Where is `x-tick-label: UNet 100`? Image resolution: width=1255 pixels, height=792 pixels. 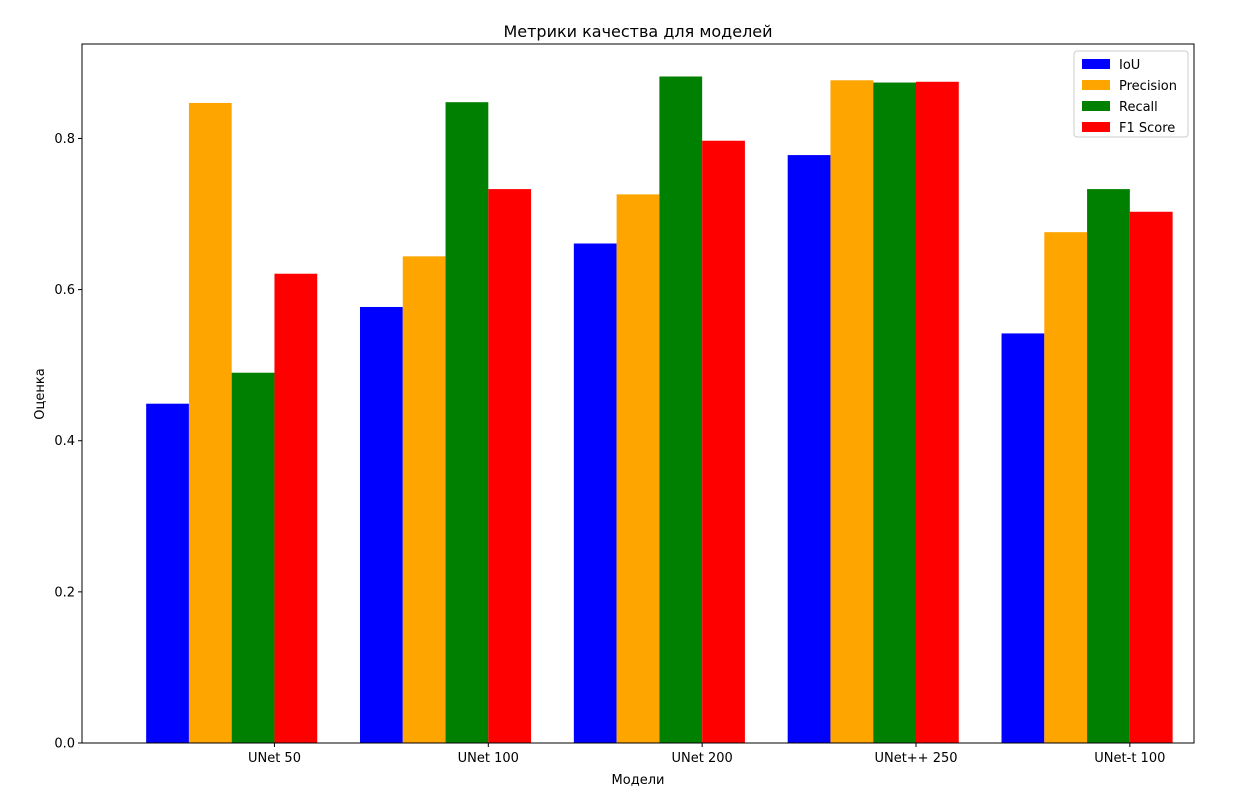 x-tick-label: UNet 100 is located at coordinates (488, 758).